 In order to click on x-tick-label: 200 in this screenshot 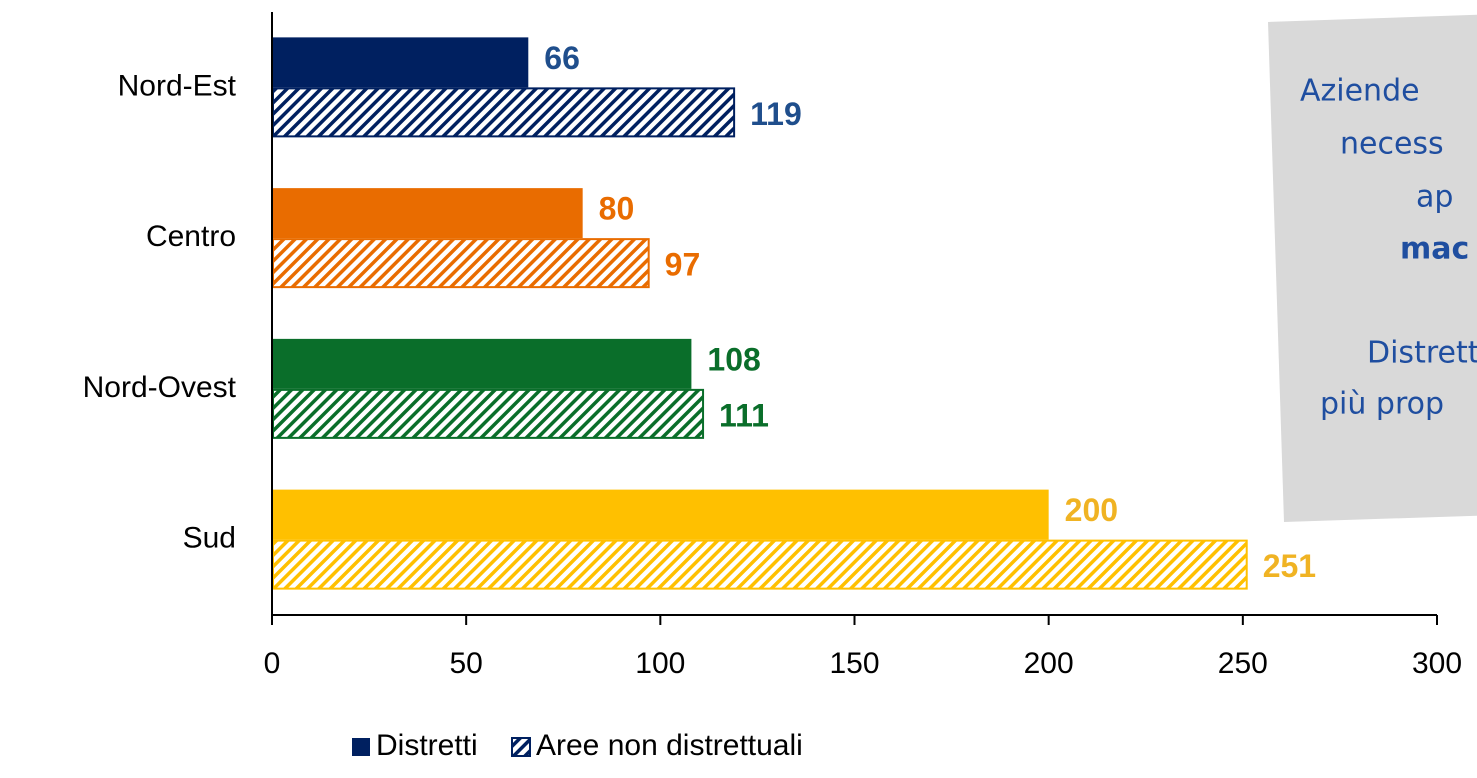, I will do `click(1049, 663)`.